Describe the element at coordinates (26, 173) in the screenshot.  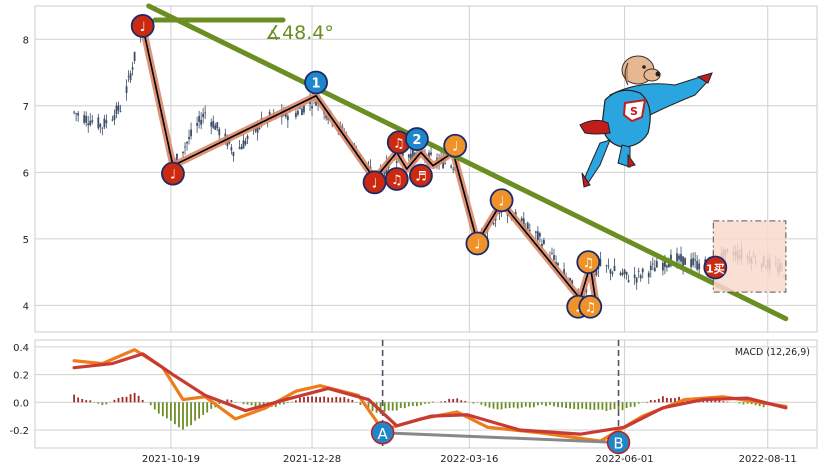
I see `price-y-tick-label: 6` at that location.